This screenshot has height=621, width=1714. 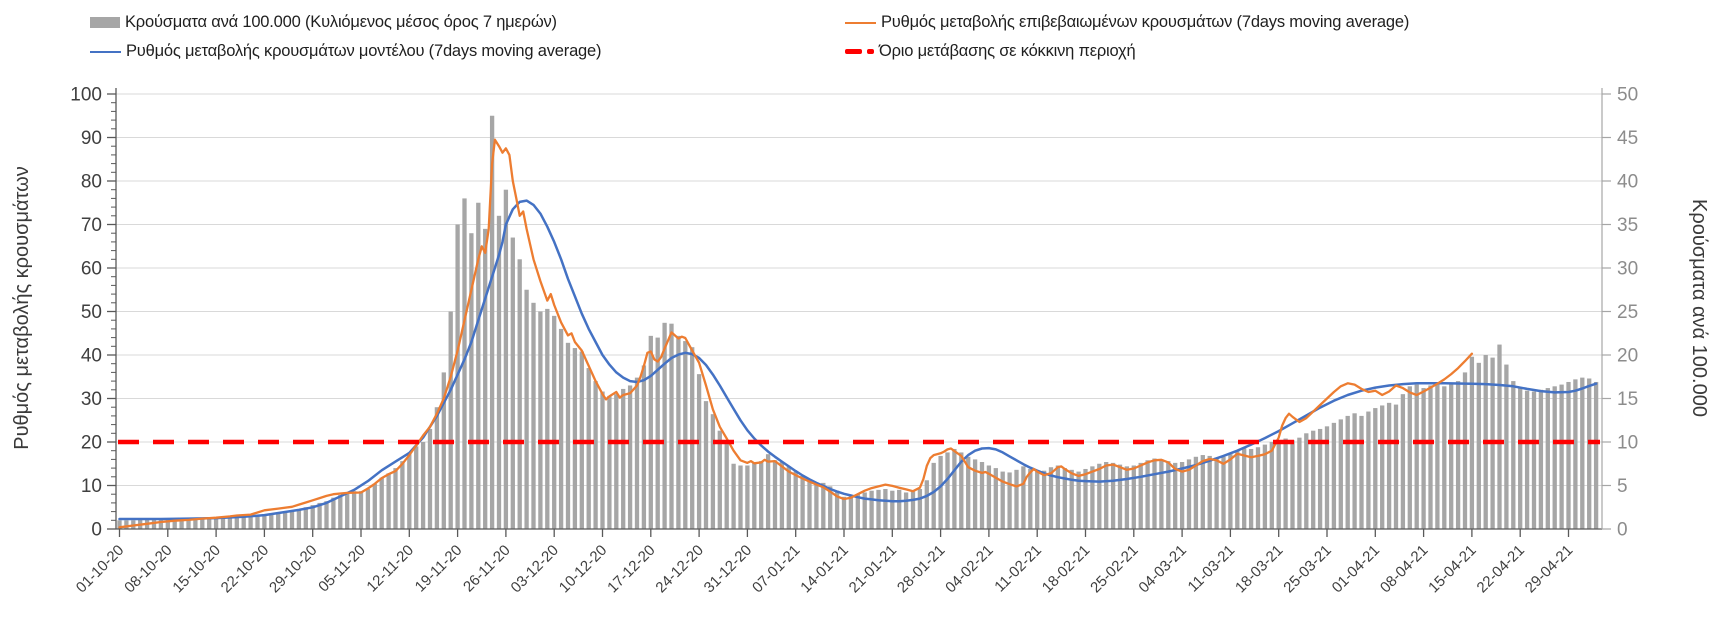 What do you see at coordinates (1212, 569) in the screenshot?
I see `x-tick-label: 11-03-21` at bounding box center [1212, 569].